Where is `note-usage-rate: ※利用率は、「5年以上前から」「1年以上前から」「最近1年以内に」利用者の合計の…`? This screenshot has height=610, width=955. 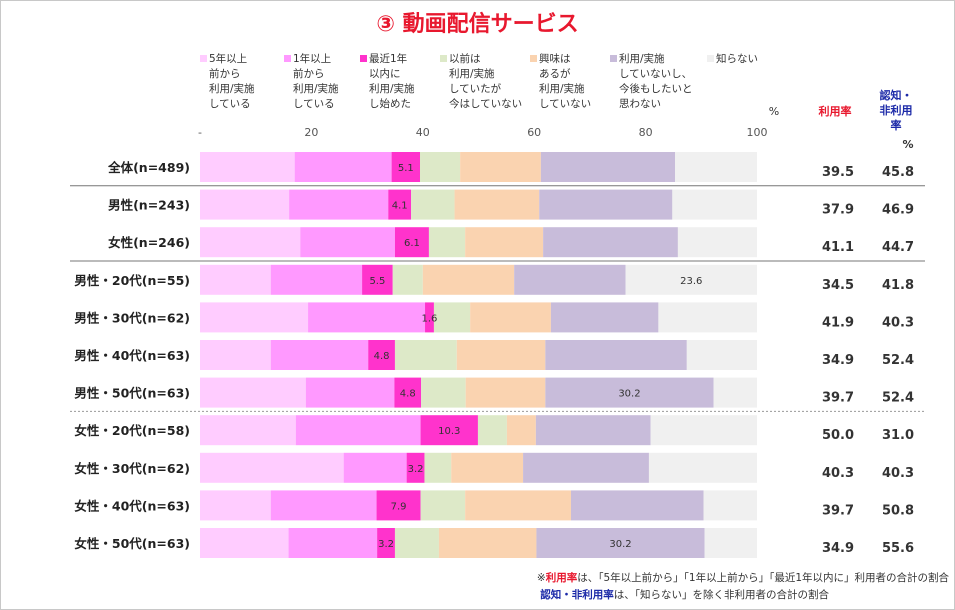
note-usage-rate: ※利用率は、「5年以上前から」「1年以上前から」「最近1年以内に」利用者の合計の… is located at coordinates (743, 577).